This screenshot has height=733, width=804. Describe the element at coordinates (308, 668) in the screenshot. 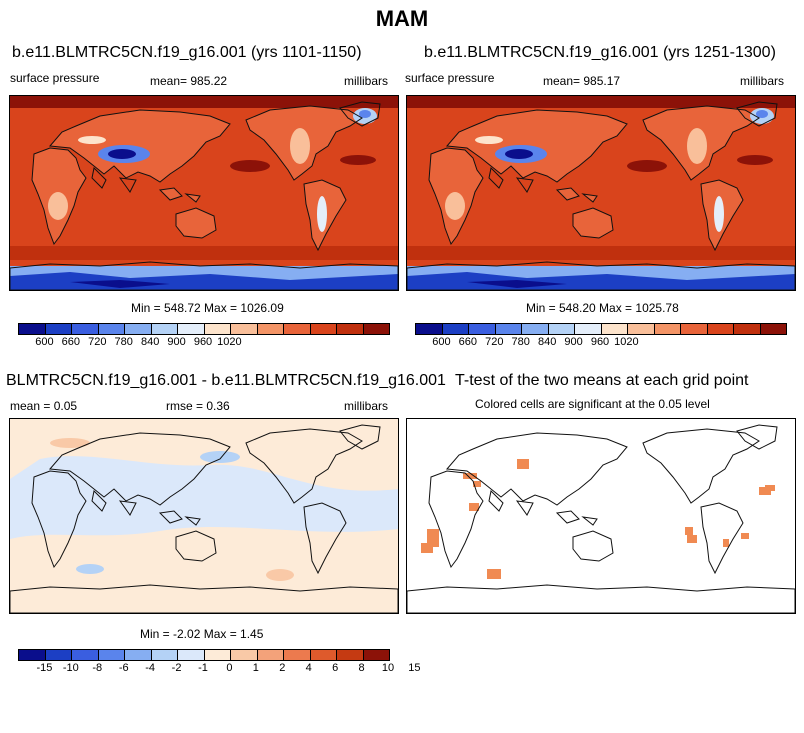

I see `colorbar-tick-label: 4` at that location.